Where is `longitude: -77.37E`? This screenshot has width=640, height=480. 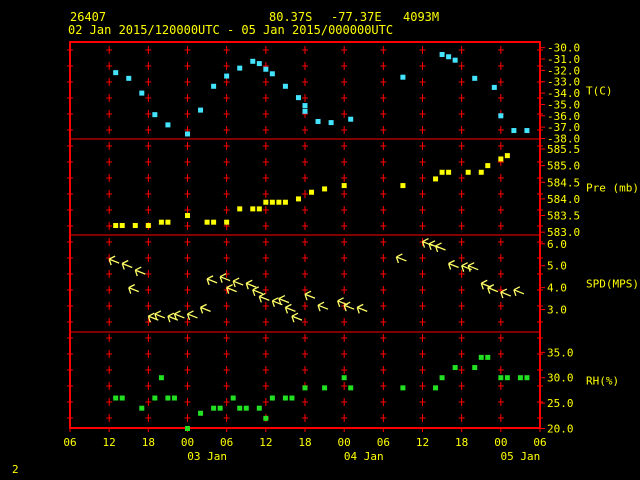 longitude: -77.37E is located at coordinates (356, 17).